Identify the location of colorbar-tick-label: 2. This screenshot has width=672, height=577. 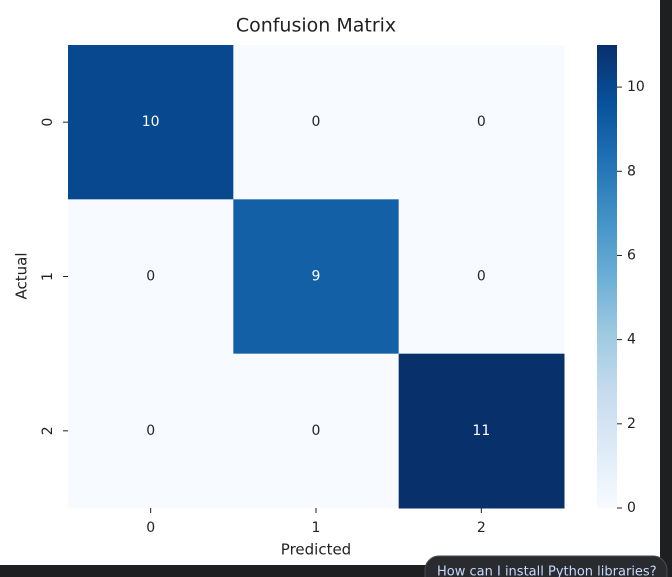
(631, 424).